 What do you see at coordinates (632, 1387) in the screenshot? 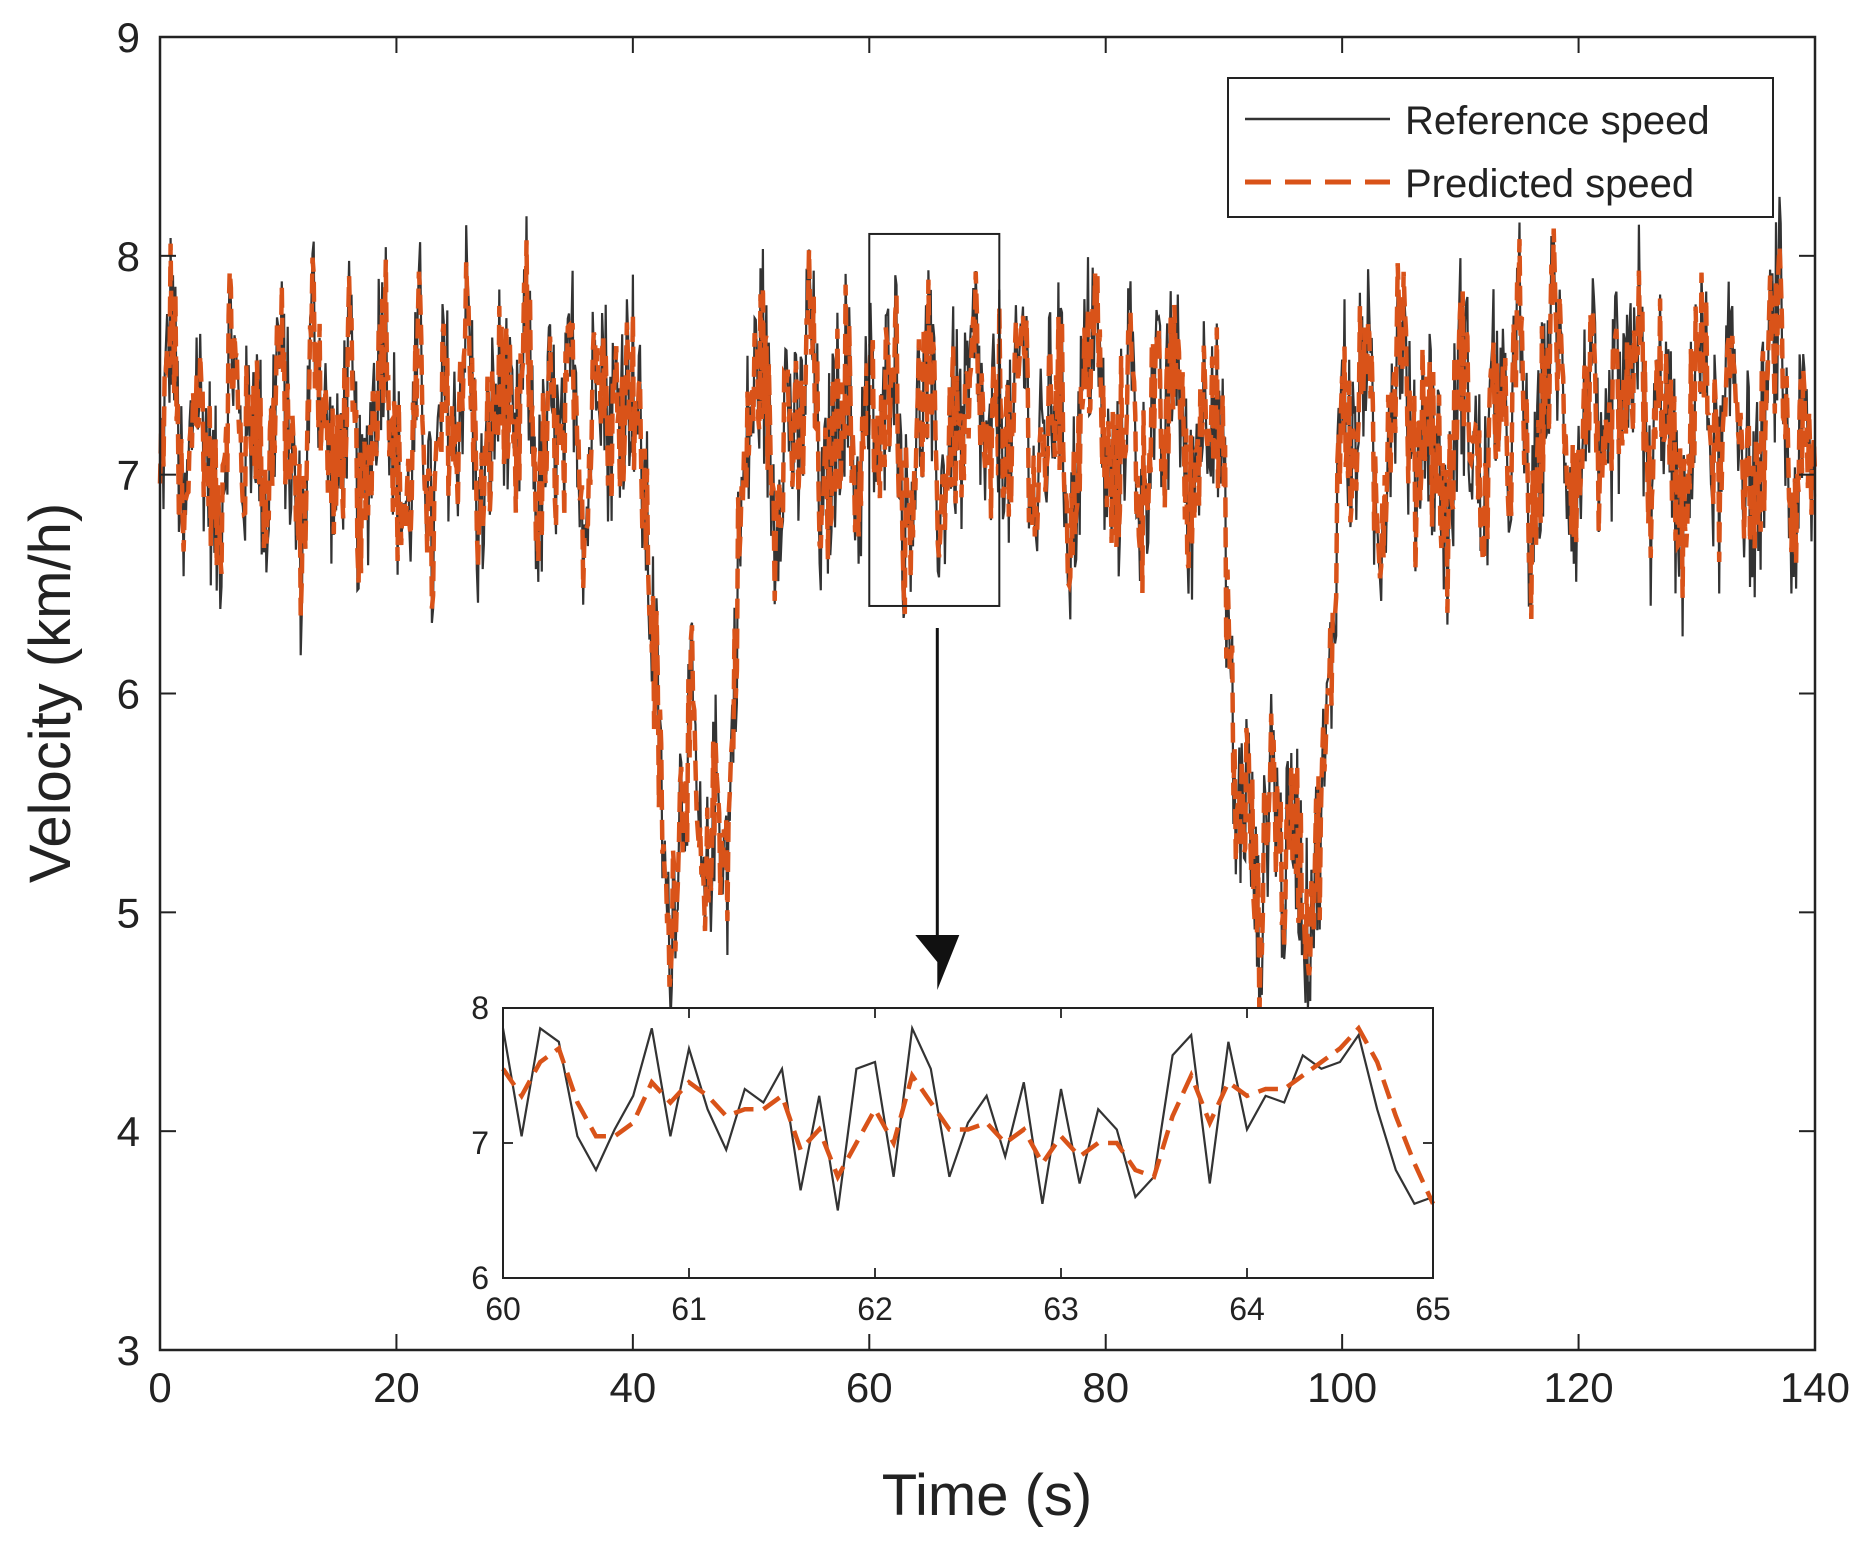
I see `x-tick-label: 40` at bounding box center [632, 1387].